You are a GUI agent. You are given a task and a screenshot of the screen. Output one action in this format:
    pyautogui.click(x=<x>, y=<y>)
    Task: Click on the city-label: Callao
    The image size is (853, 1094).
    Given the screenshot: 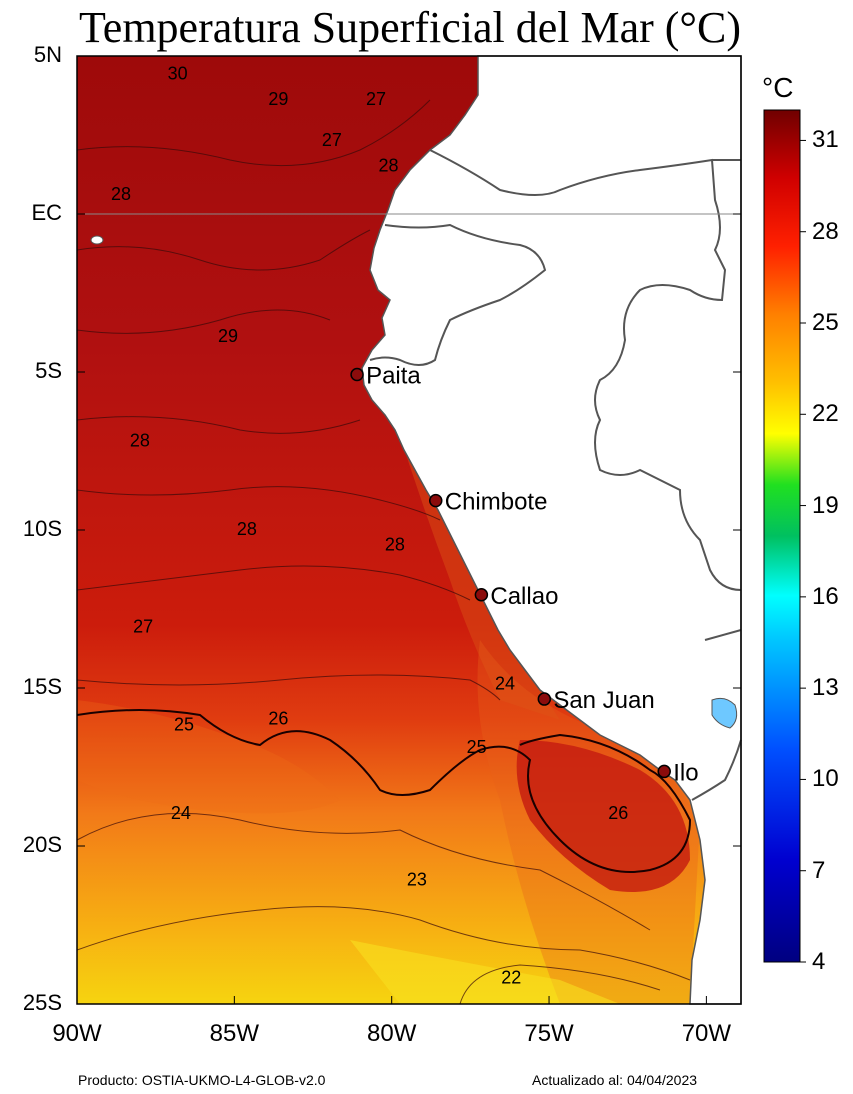 What is the action you would take?
    pyautogui.click(x=524, y=596)
    